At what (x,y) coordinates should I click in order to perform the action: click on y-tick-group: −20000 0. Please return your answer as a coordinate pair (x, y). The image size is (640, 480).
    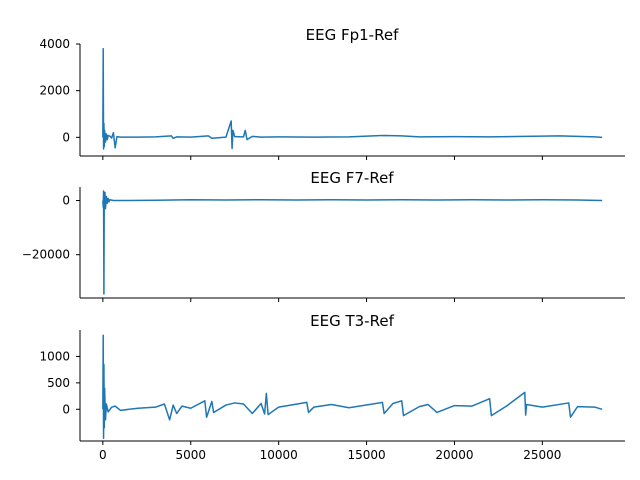
    Looking at the image, I should click on (51, 228).